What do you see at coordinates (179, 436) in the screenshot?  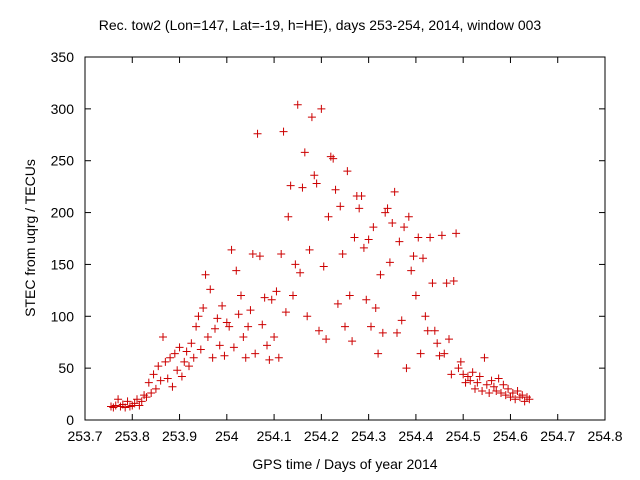 I see `x-tick-label: 253.9` at bounding box center [179, 436].